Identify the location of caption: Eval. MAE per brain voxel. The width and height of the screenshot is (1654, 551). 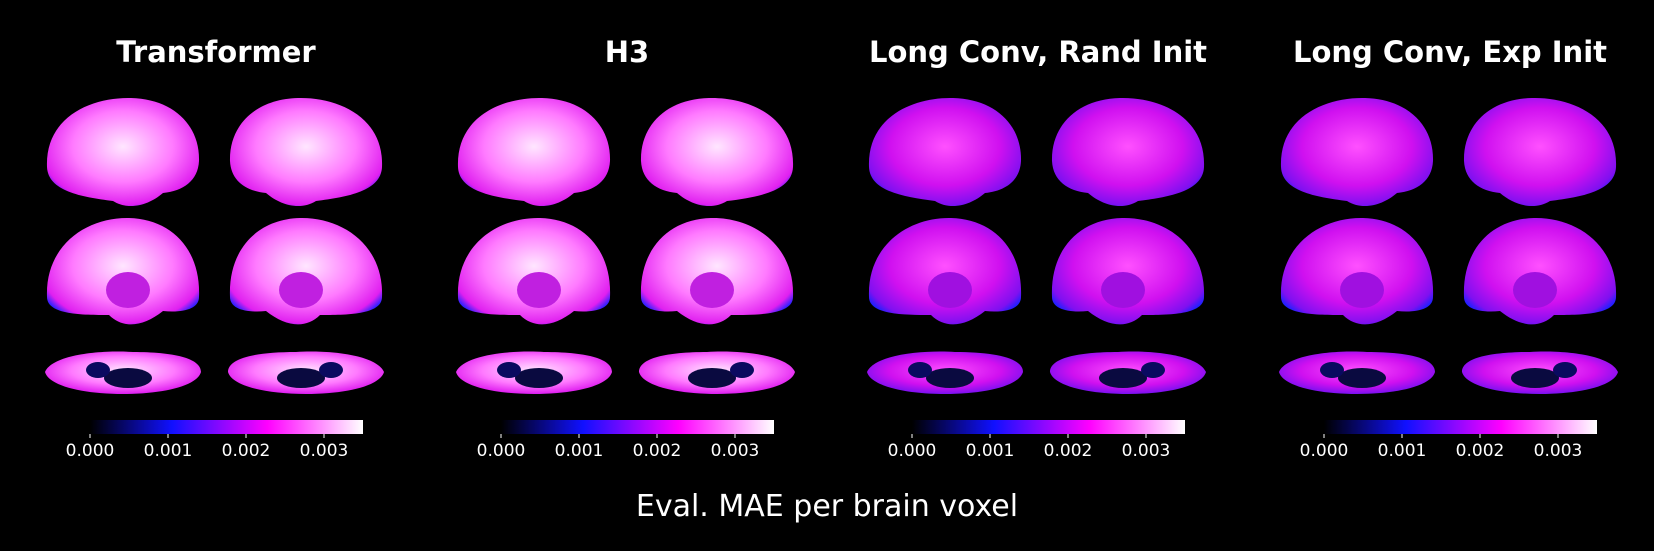
(827, 506).